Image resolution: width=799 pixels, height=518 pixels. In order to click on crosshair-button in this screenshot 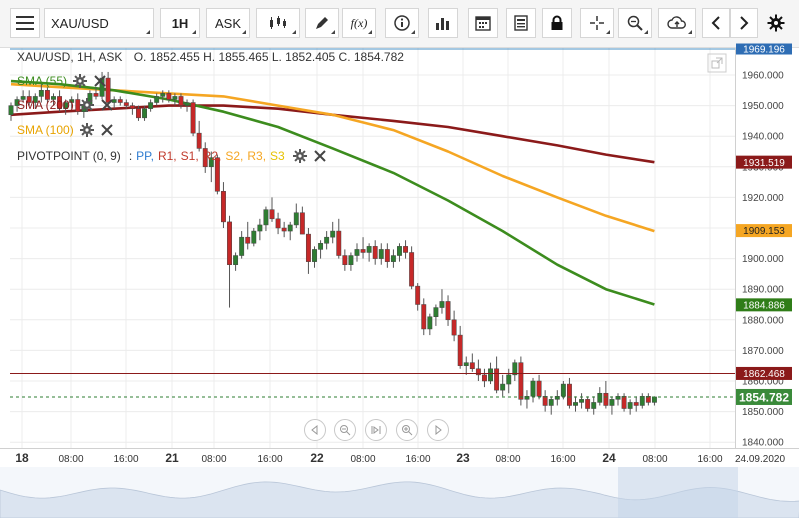, I will do `click(597, 23)`.